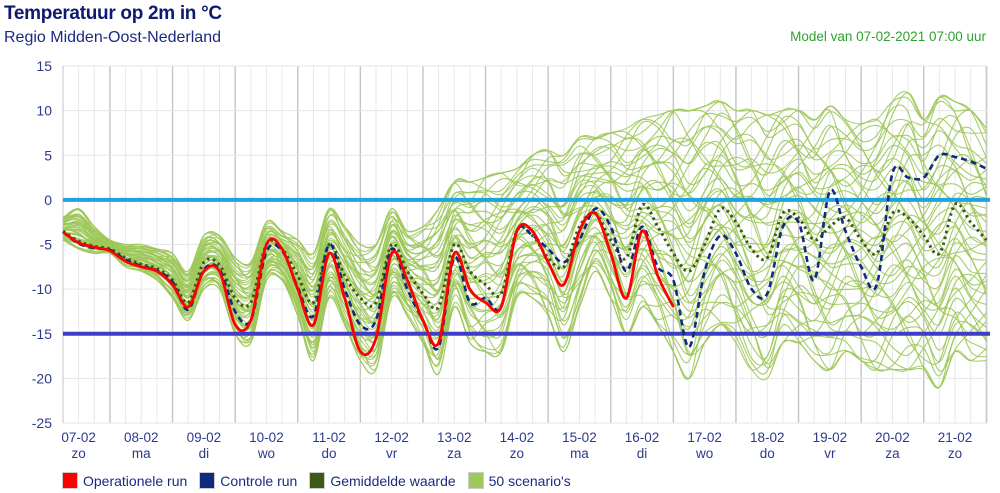  What do you see at coordinates (113, 13) in the screenshot?
I see `chart-title: Temperatuur op 2m in °C` at bounding box center [113, 13].